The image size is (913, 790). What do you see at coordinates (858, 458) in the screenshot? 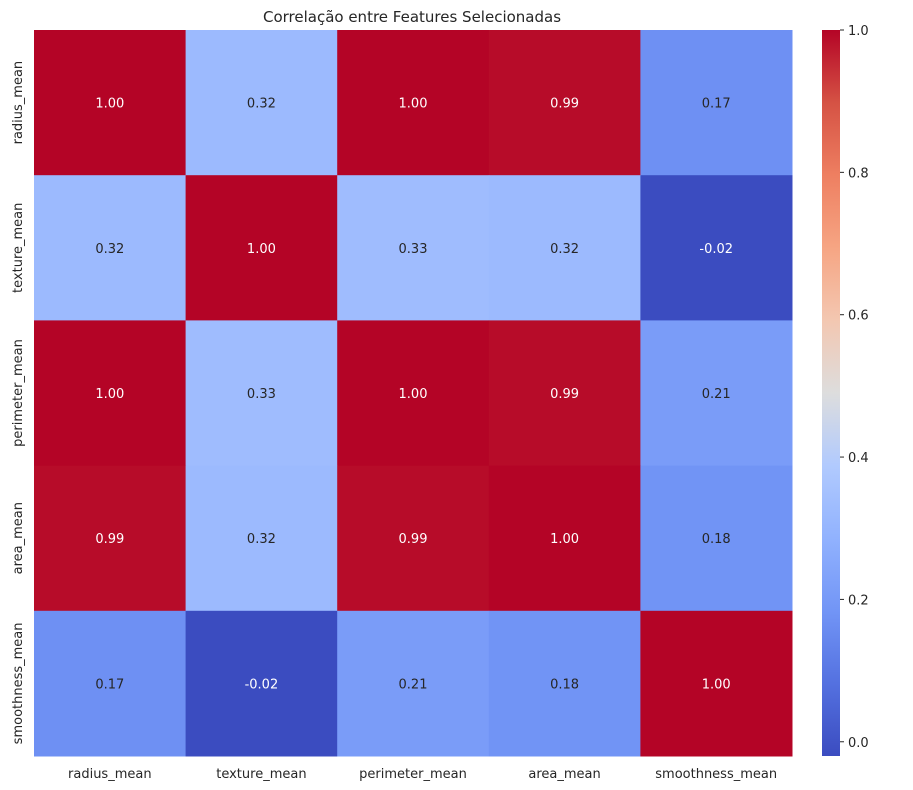
I see `colorbar-tick-label: 0.4` at bounding box center [858, 458].